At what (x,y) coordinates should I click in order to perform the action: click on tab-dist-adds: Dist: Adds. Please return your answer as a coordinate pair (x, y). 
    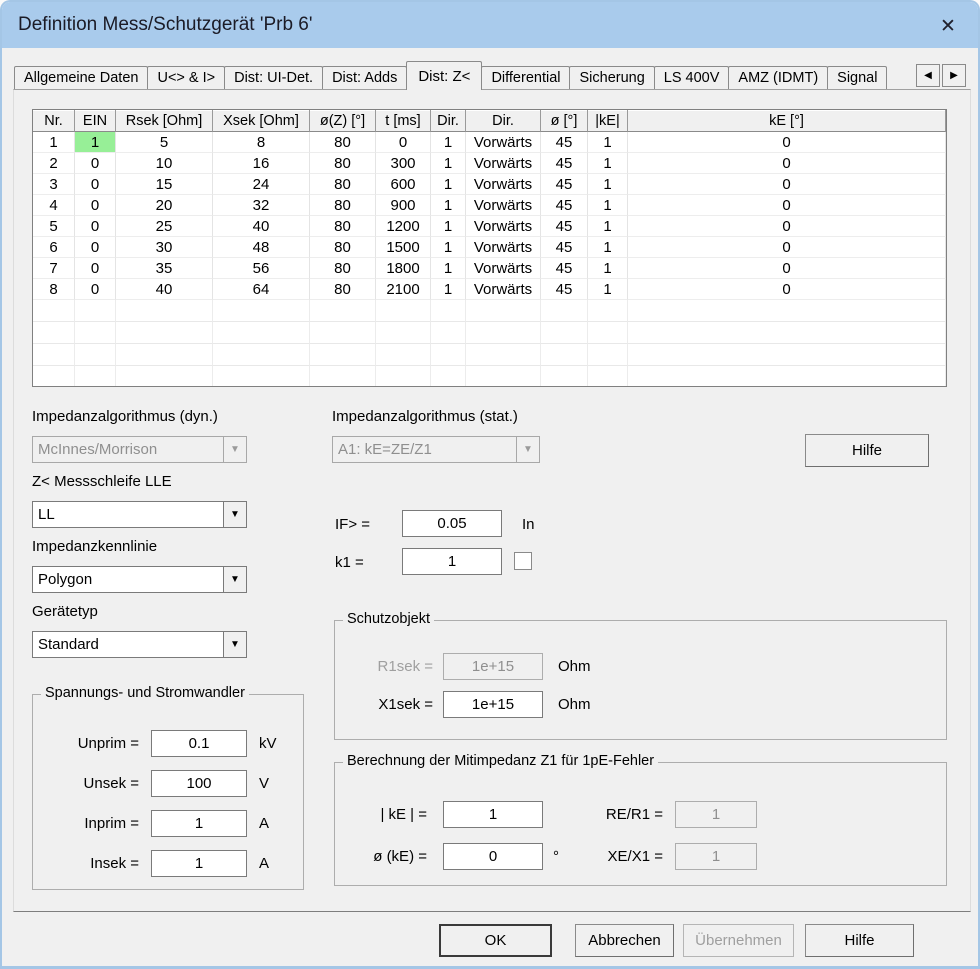
    Looking at the image, I should click on (365, 77).